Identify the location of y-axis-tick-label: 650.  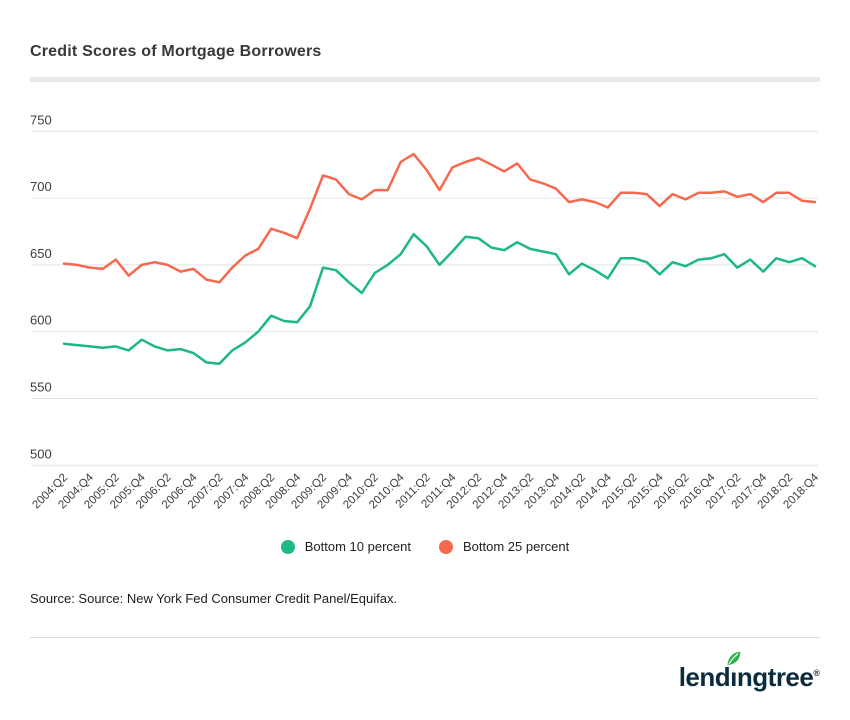
(41, 253).